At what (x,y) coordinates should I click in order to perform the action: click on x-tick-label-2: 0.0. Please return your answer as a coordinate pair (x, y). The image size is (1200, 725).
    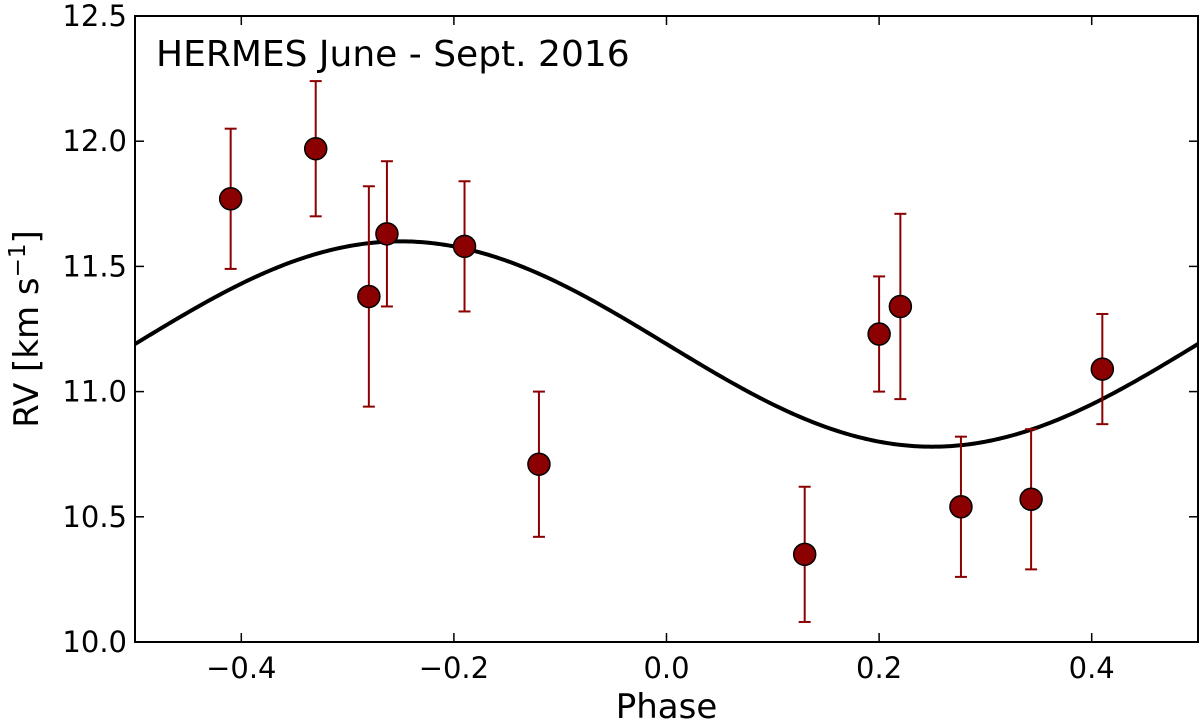
    Looking at the image, I should click on (666, 668).